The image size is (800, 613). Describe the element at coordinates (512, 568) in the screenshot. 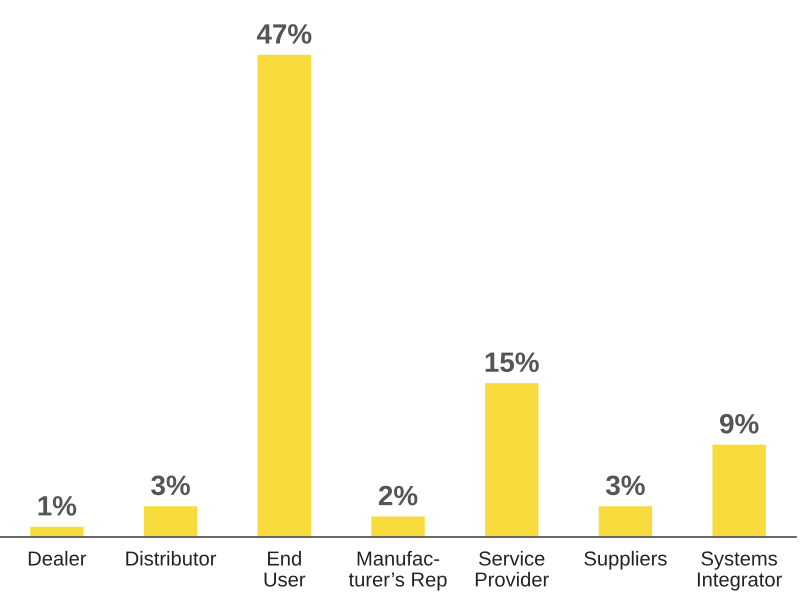

I see `x-tick-label: Service Provider` at that location.